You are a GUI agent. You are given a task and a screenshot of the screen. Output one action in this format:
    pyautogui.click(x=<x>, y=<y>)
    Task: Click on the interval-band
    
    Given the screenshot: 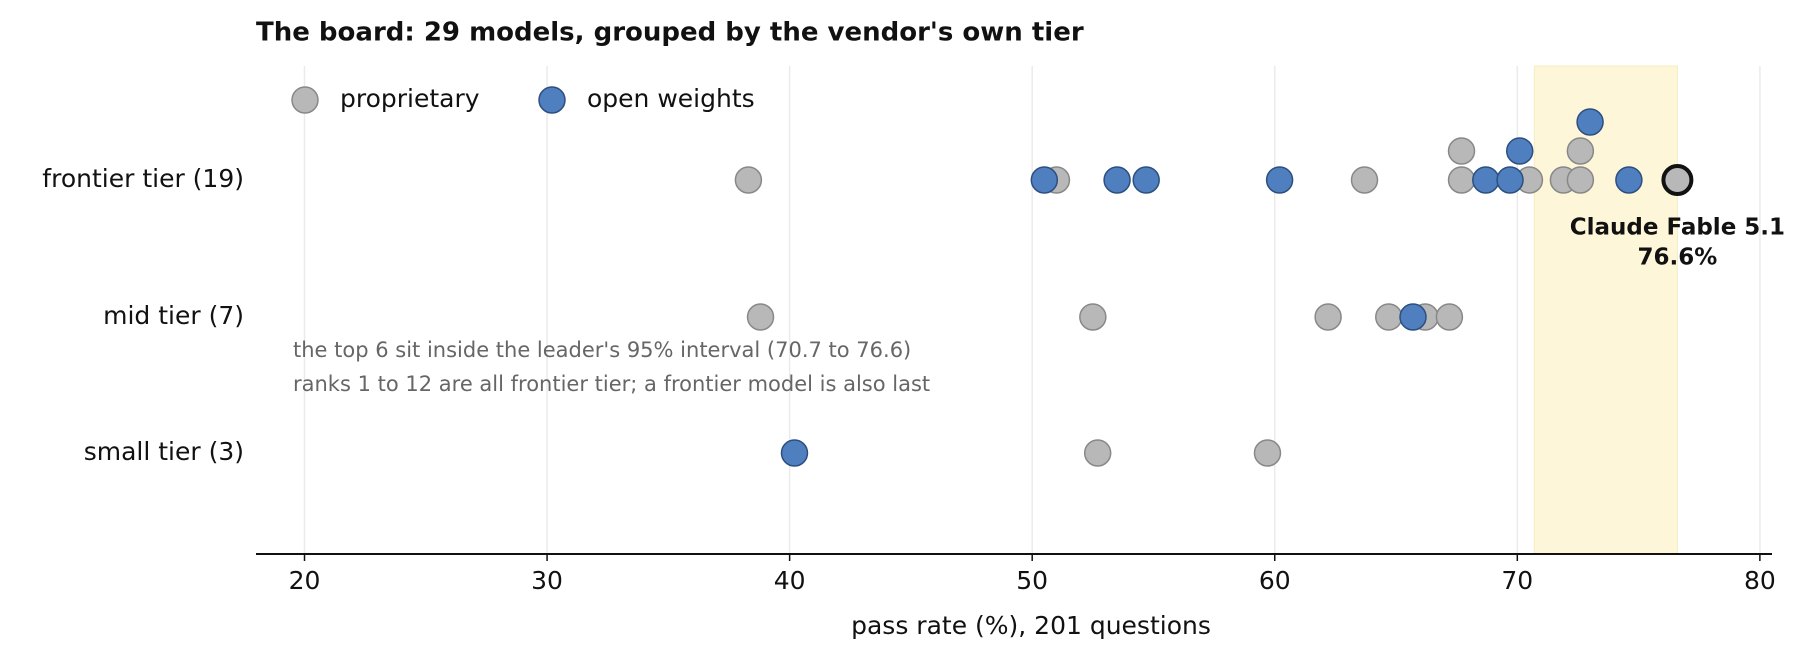 What is the action you would take?
    pyautogui.click(x=1605, y=310)
    